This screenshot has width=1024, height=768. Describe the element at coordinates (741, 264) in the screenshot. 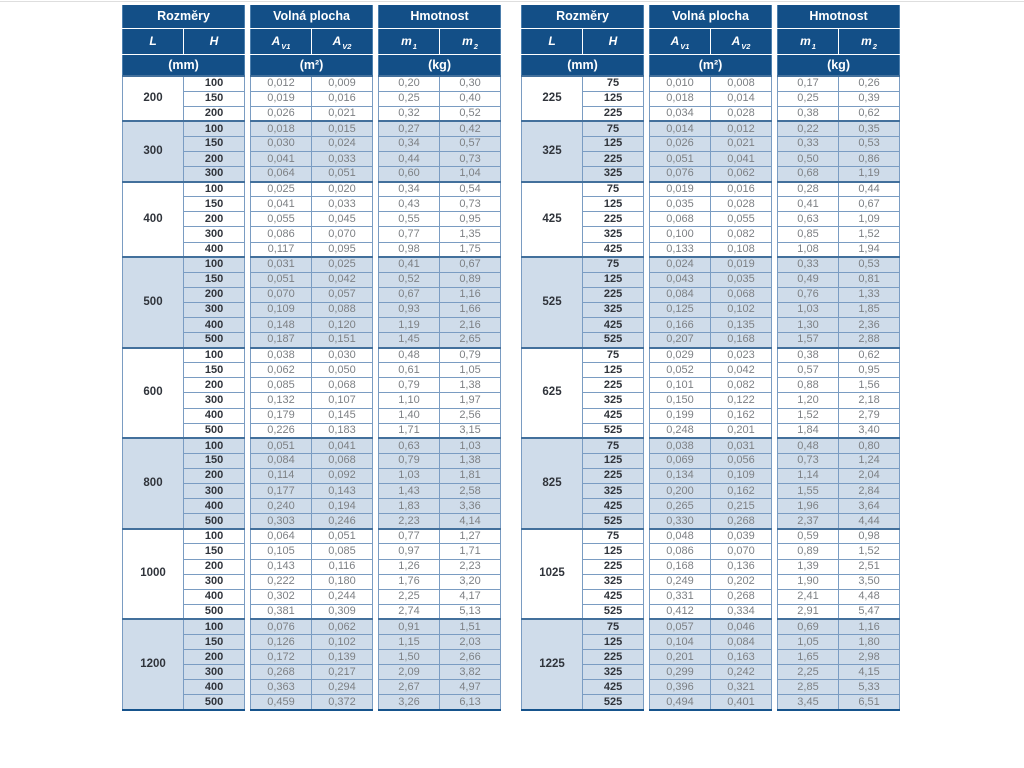

I see `value-cell: 0,019` at that location.